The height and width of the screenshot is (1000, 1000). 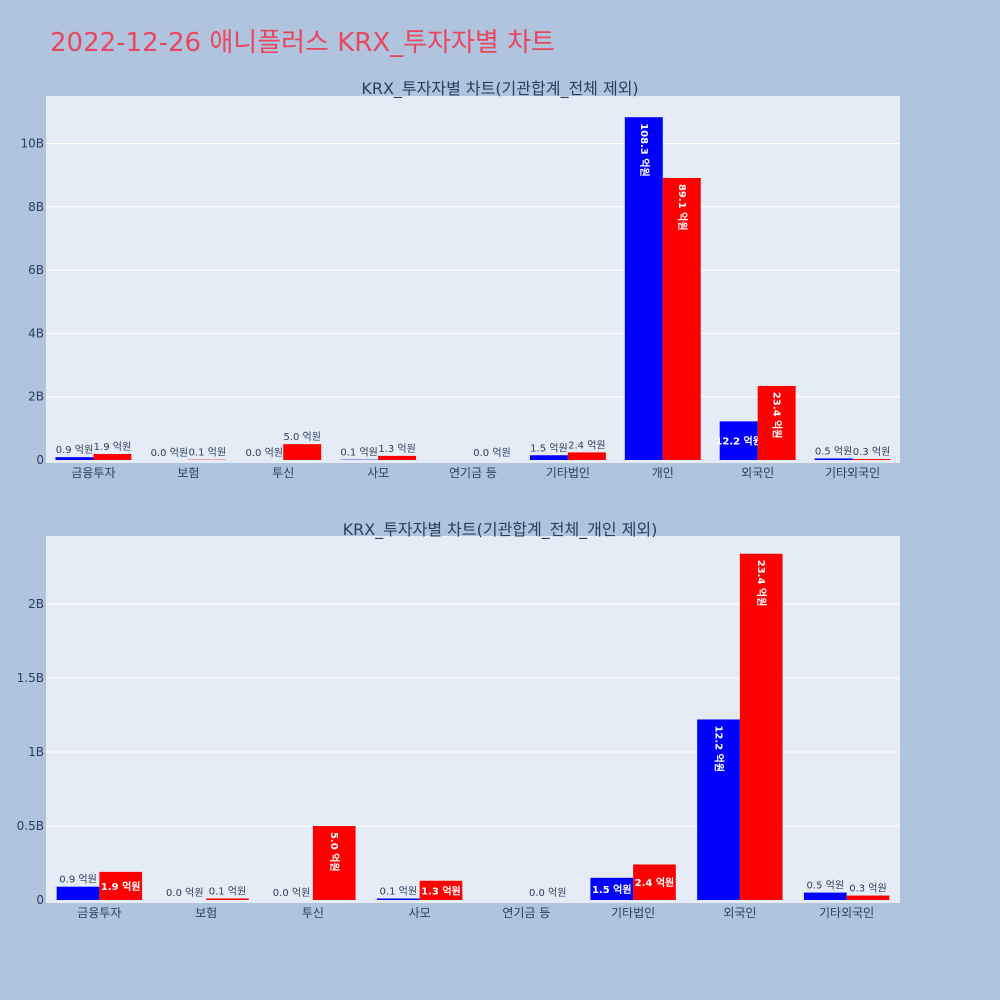 What do you see at coordinates (36, 333) in the screenshot?
I see `y-tick-label: 4B` at bounding box center [36, 333].